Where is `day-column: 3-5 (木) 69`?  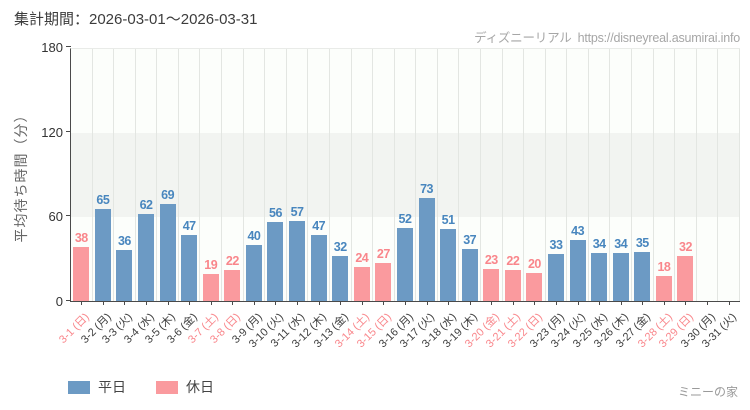
day-column: 3-5 (木) 69 is located at coordinates (161, 197).